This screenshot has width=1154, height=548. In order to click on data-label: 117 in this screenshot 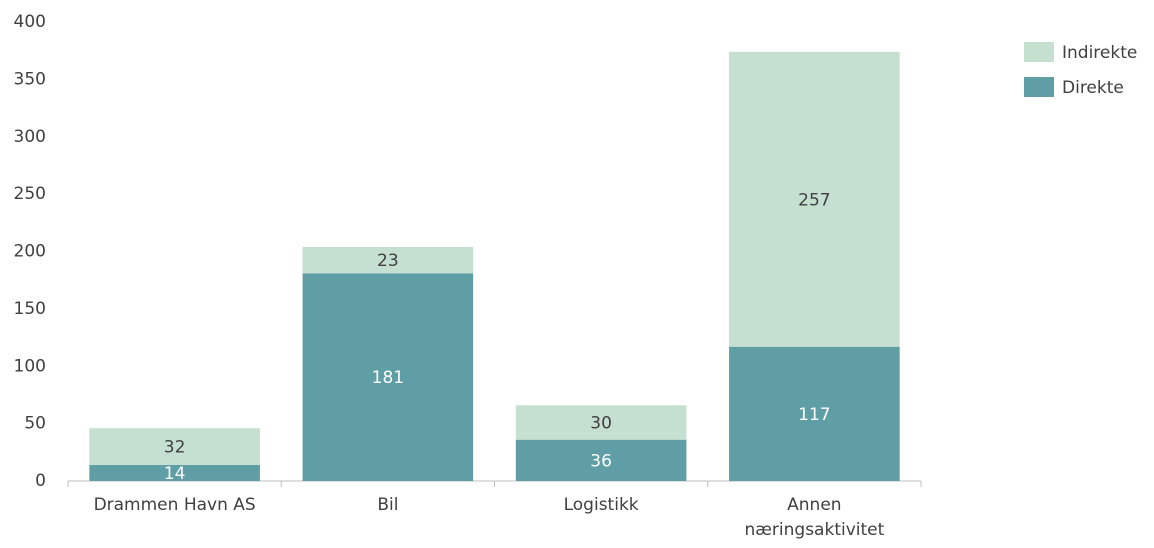, I will do `click(814, 415)`.